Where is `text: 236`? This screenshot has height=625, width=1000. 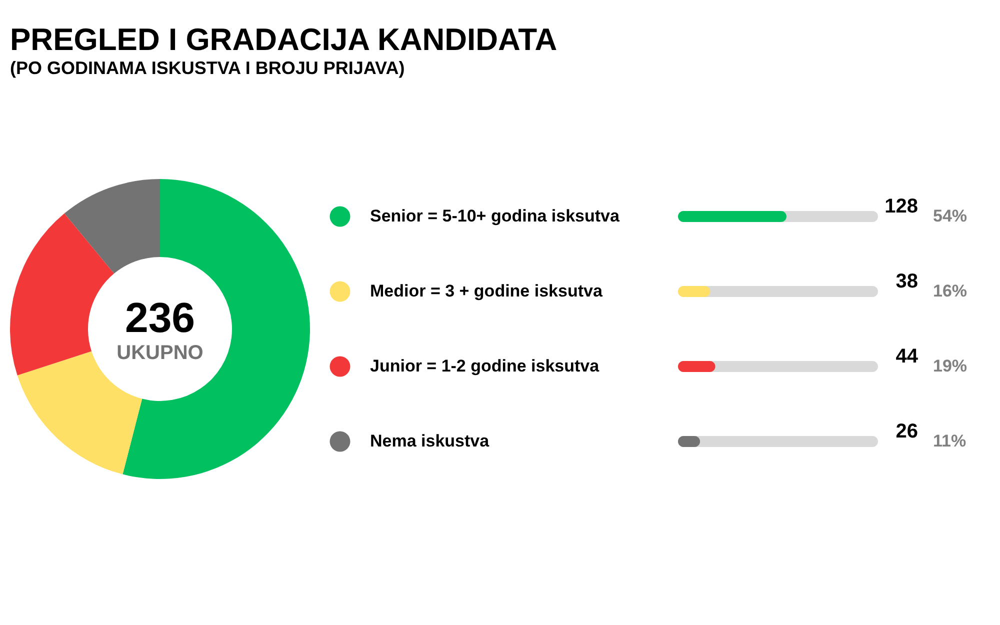 text: 236 is located at coordinates (160, 317).